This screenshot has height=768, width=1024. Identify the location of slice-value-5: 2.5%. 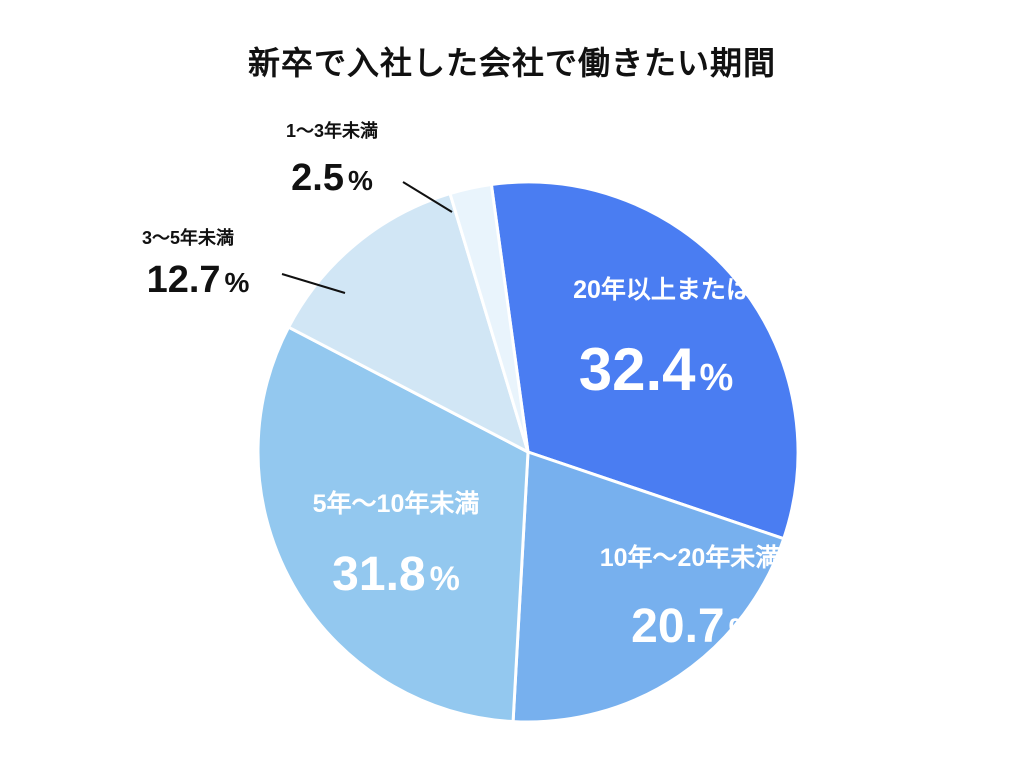
(332, 178).